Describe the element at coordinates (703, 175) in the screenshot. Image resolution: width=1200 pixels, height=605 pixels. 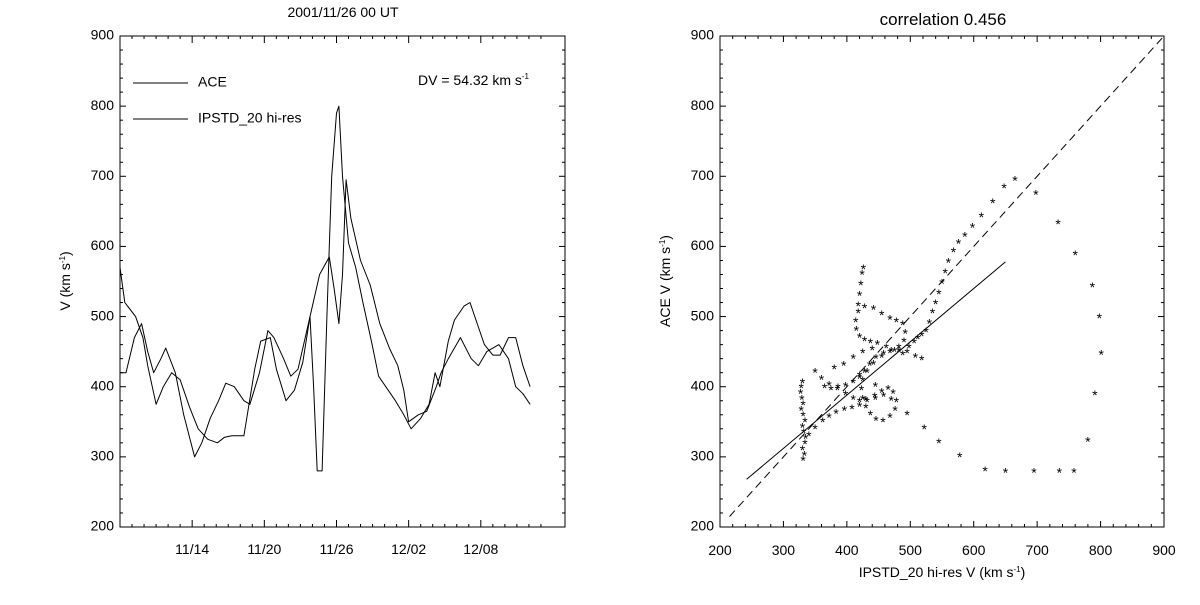
I see `right-y-tick-label: 700` at that location.